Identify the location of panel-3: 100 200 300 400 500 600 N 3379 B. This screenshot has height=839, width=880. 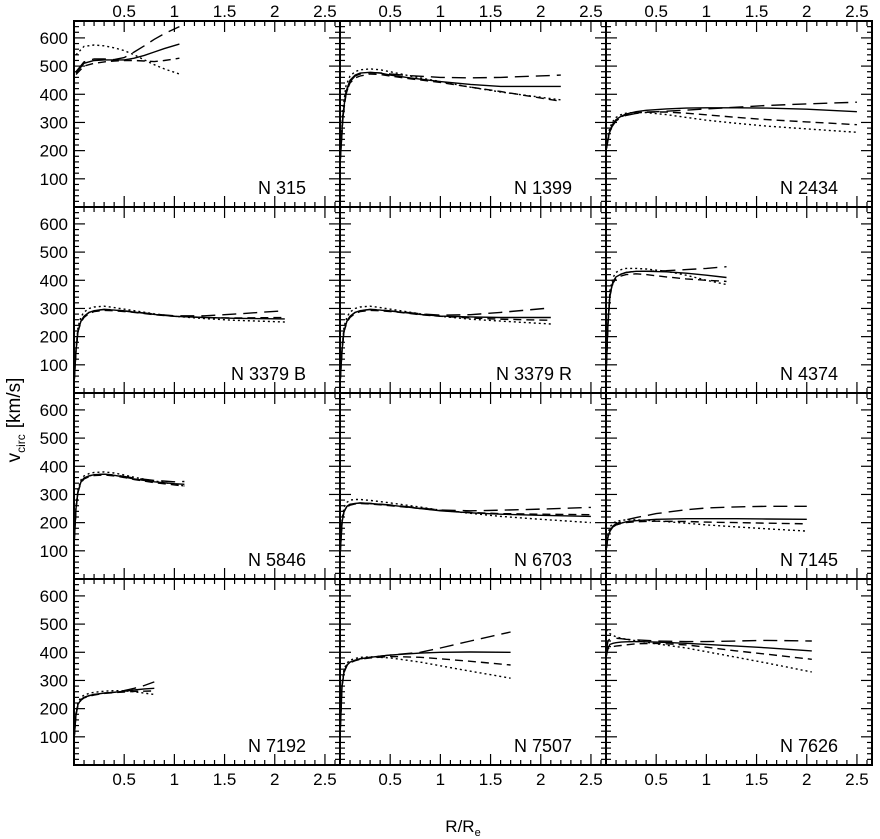
(190, 300).